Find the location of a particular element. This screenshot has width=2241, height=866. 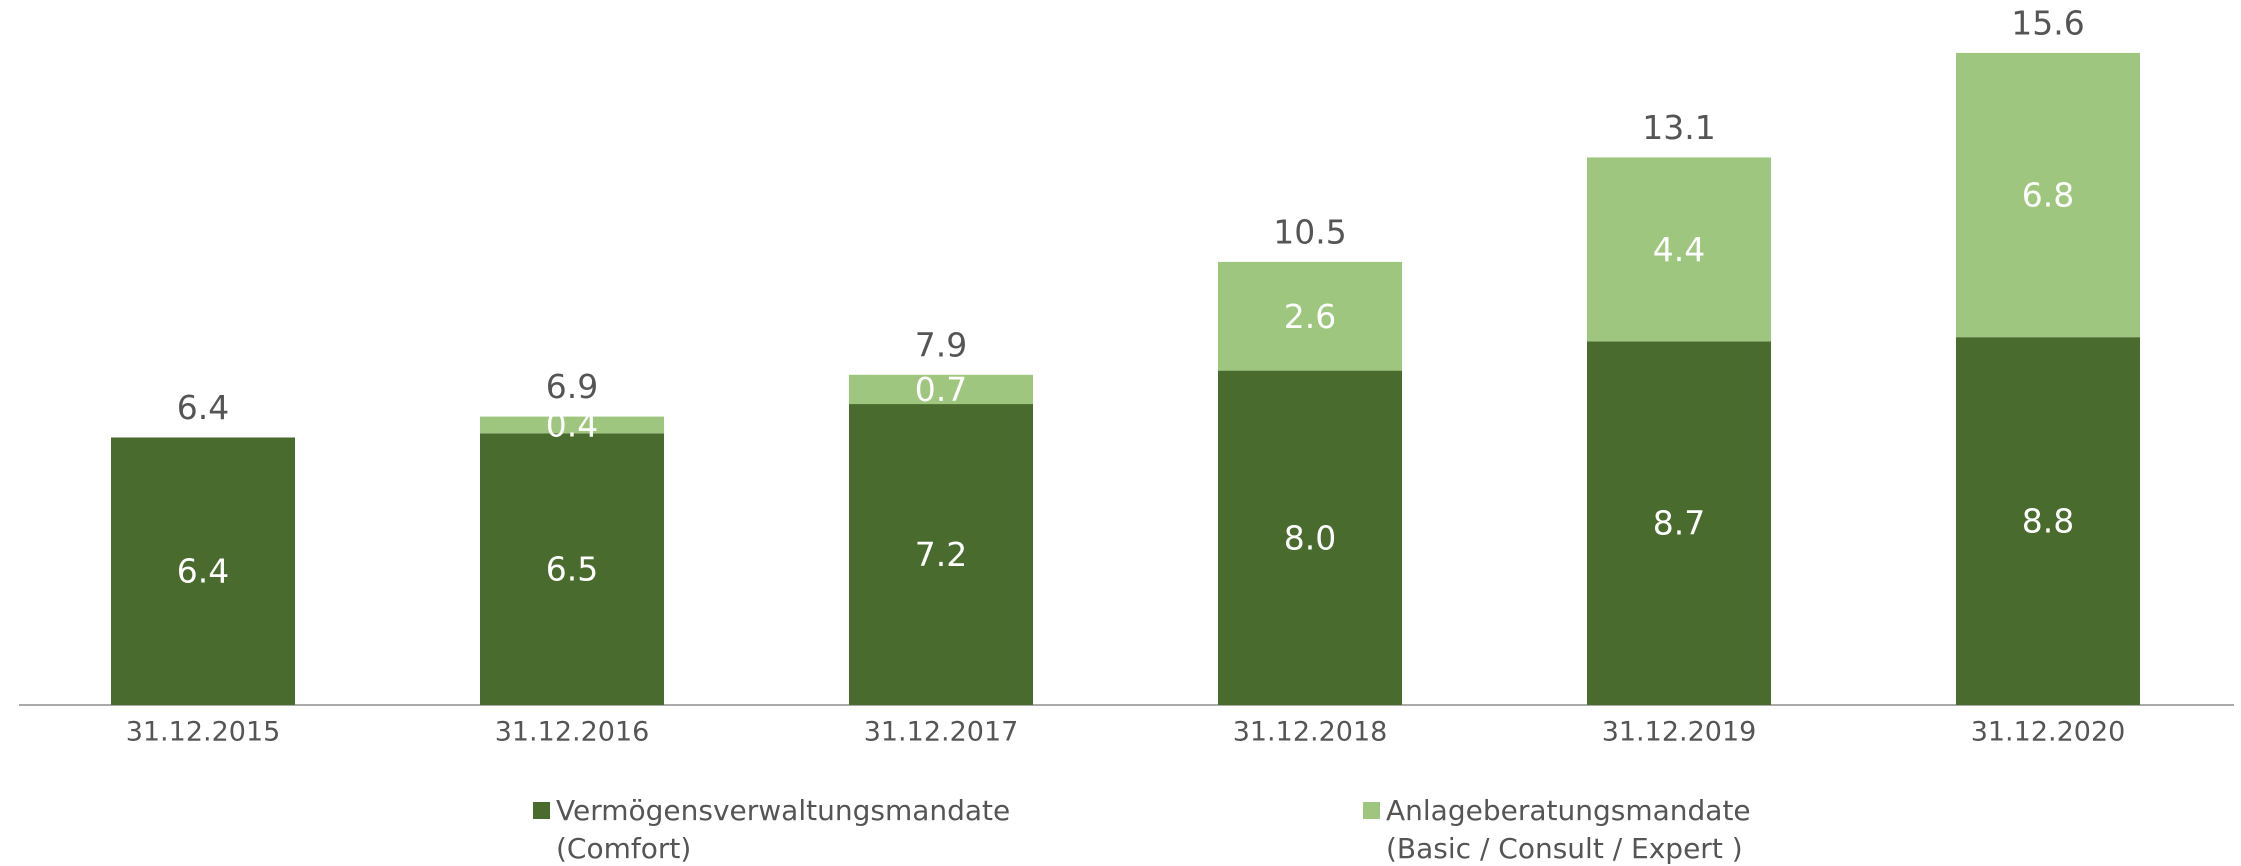

data-label: 4.4 is located at coordinates (1679, 249).